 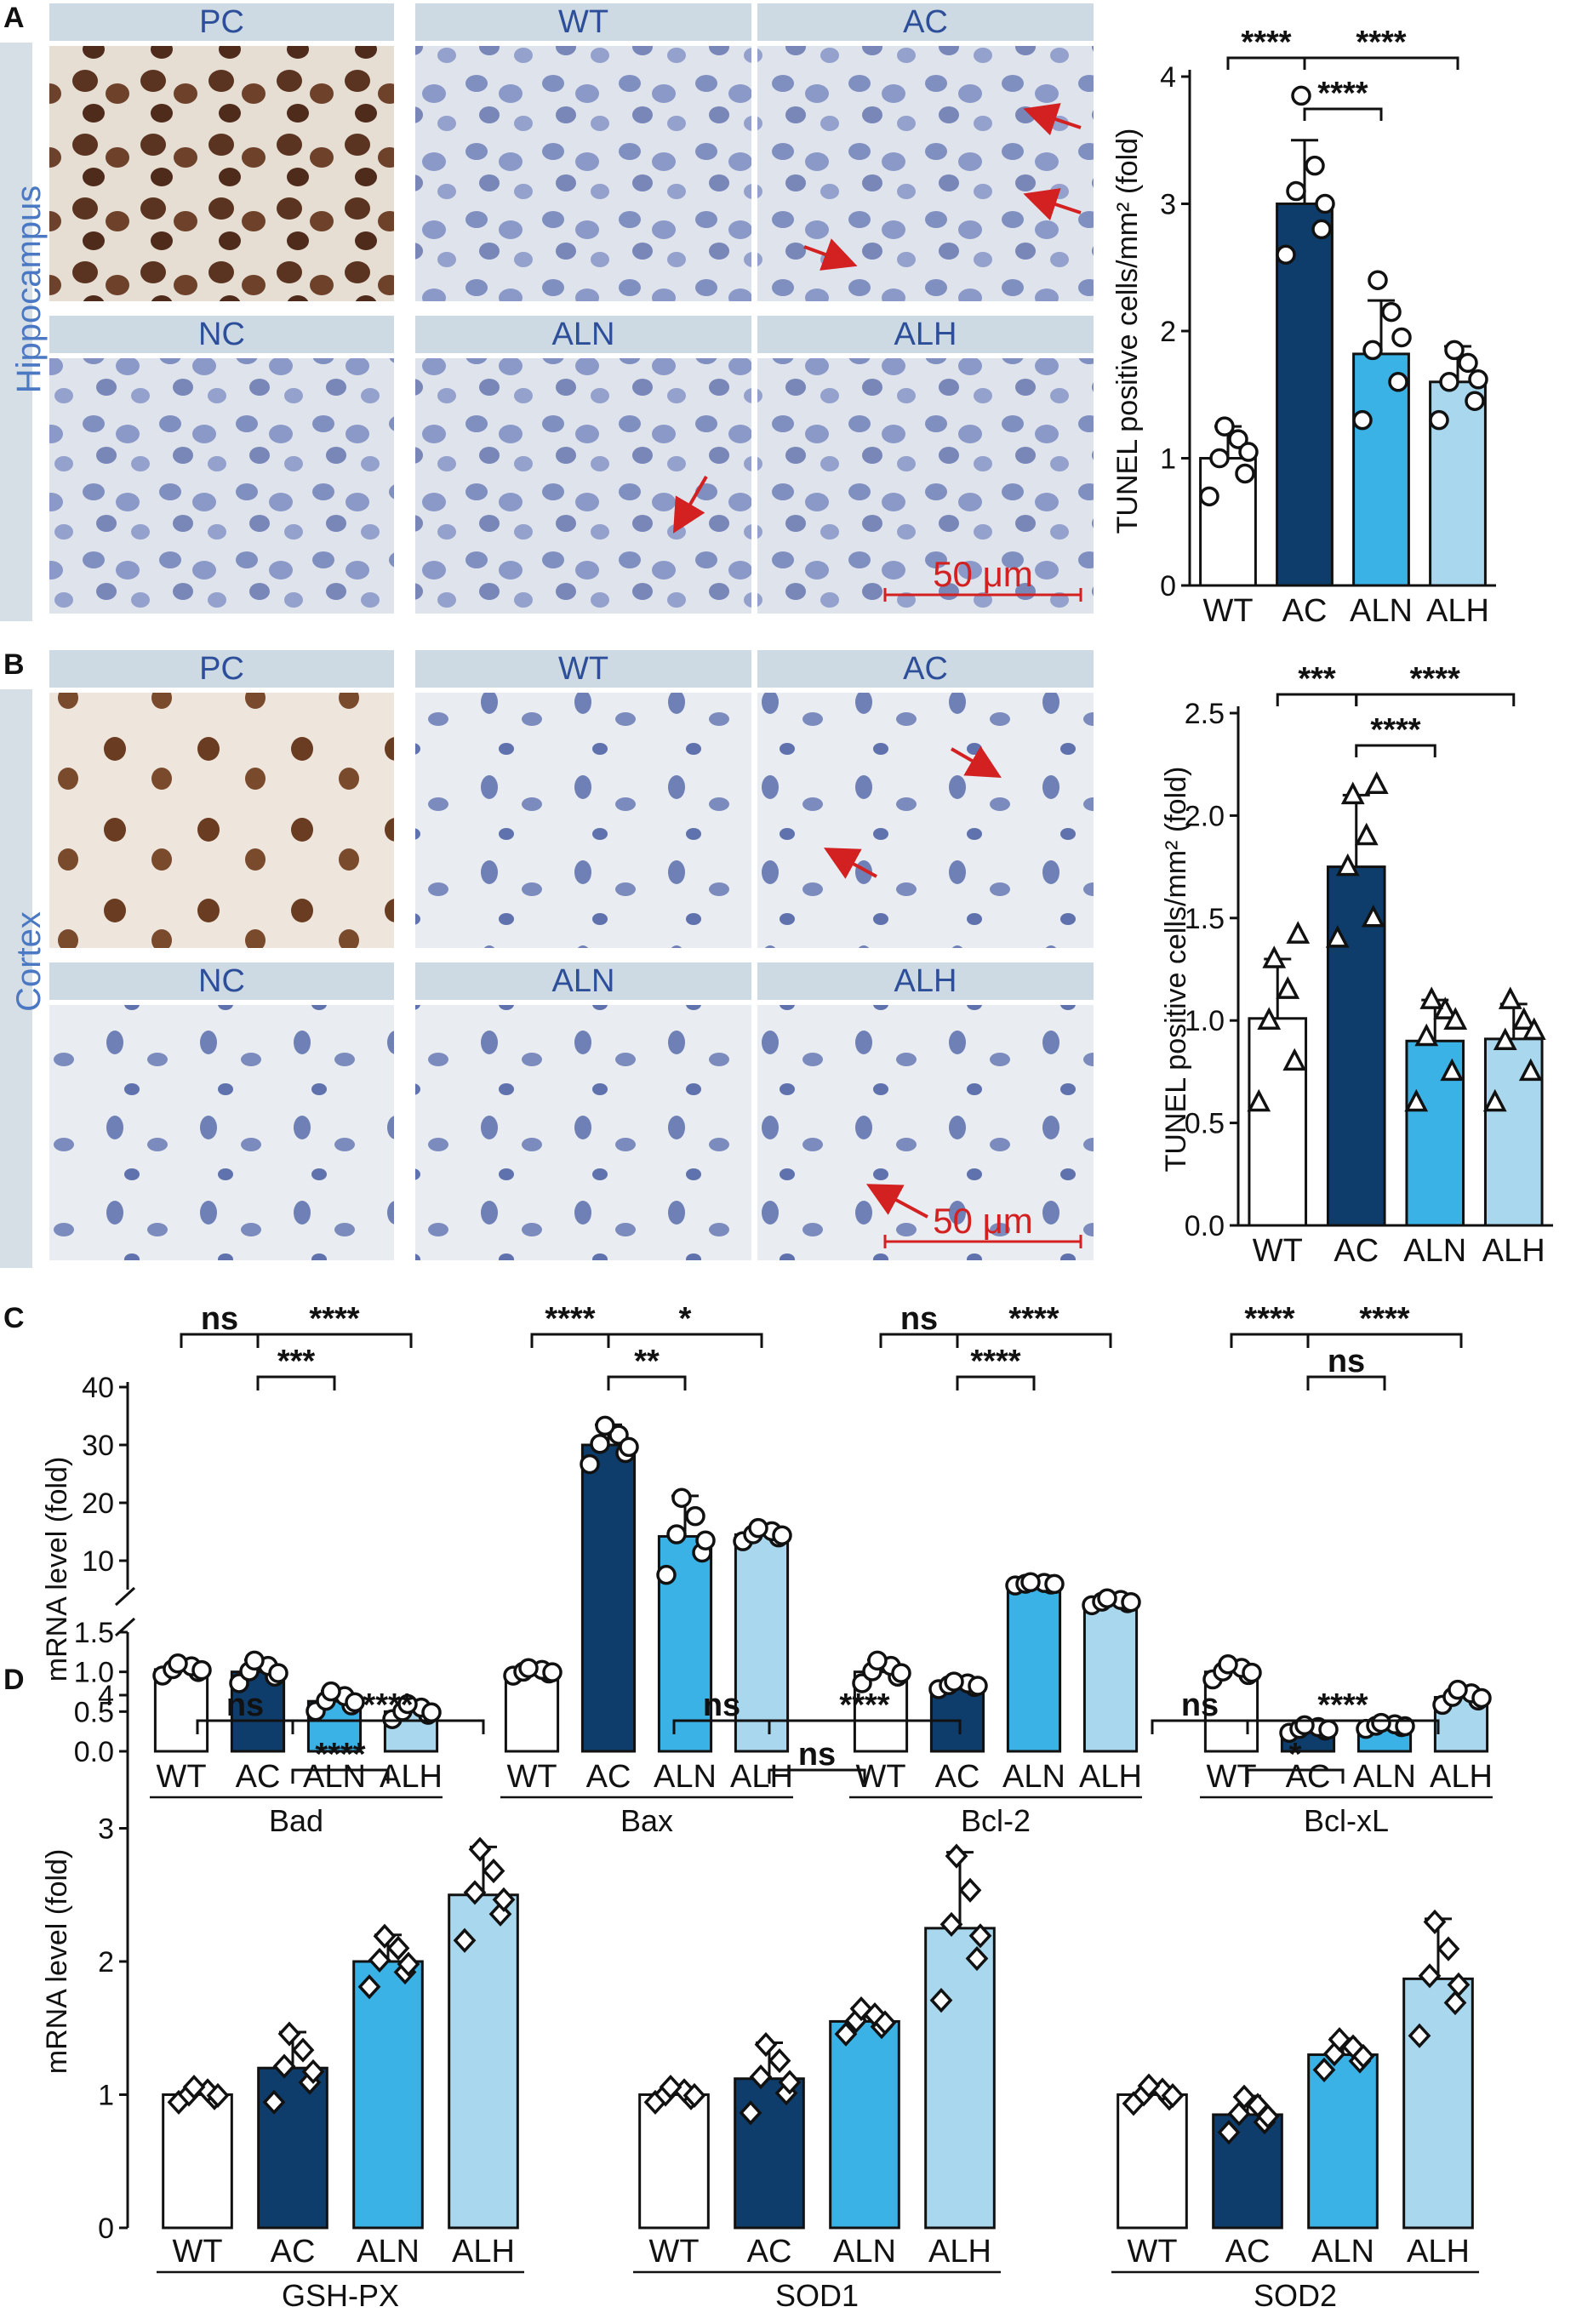 What do you see at coordinates (94, 1673) in the screenshot?
I see `y-tick-label: 1.0` at bounding box center [94, 1673].